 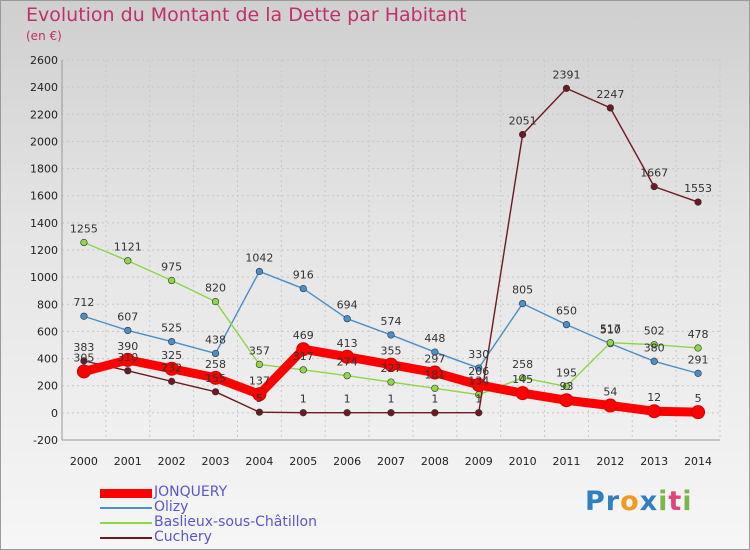 What do you see at coordinates (126, 508) in the screenshot?
I see `legend-swatch-olizy` at bounding box center [126, 508].